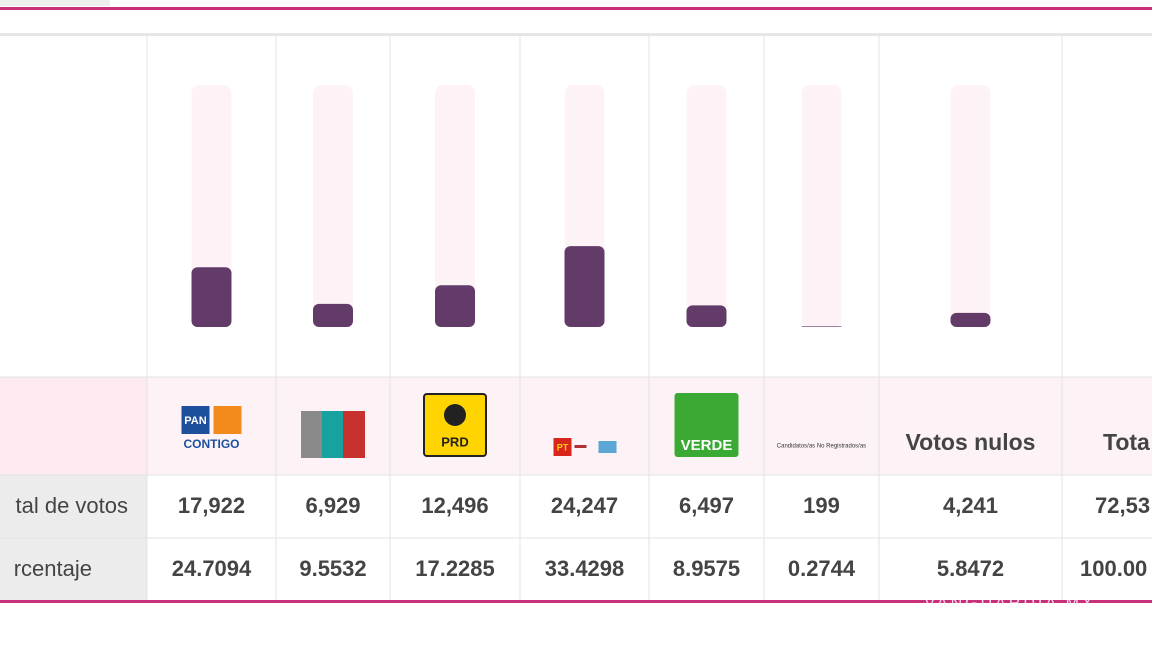 This screenshot has width=1152, height=648. I want to click on label-cell, so click(73, 426).